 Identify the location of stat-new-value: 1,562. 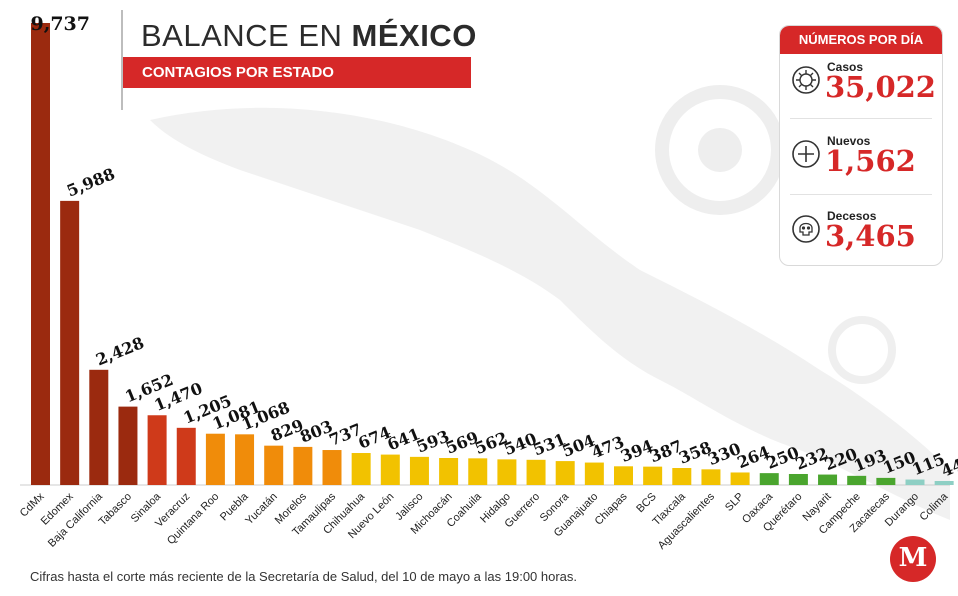
(870, 161).